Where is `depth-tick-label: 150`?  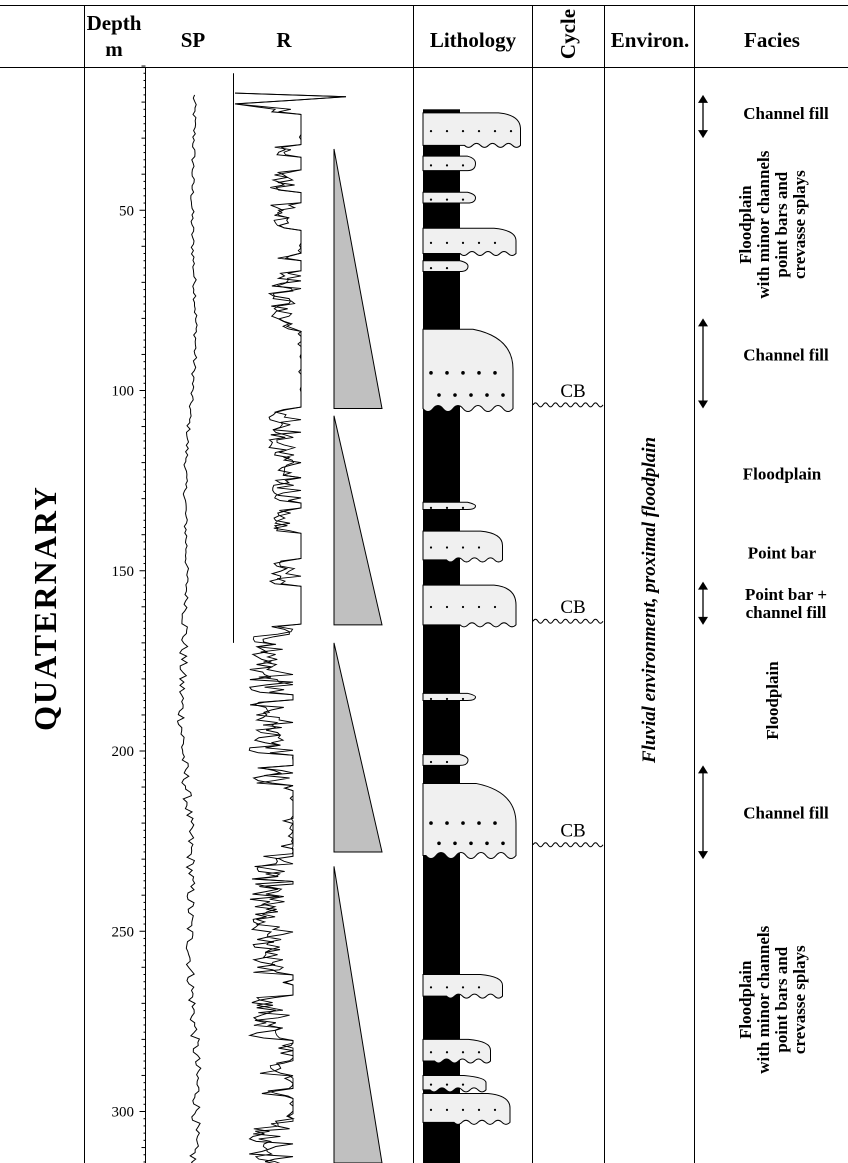
depth-tick-label: 150 is located at coordinates (123, 572).